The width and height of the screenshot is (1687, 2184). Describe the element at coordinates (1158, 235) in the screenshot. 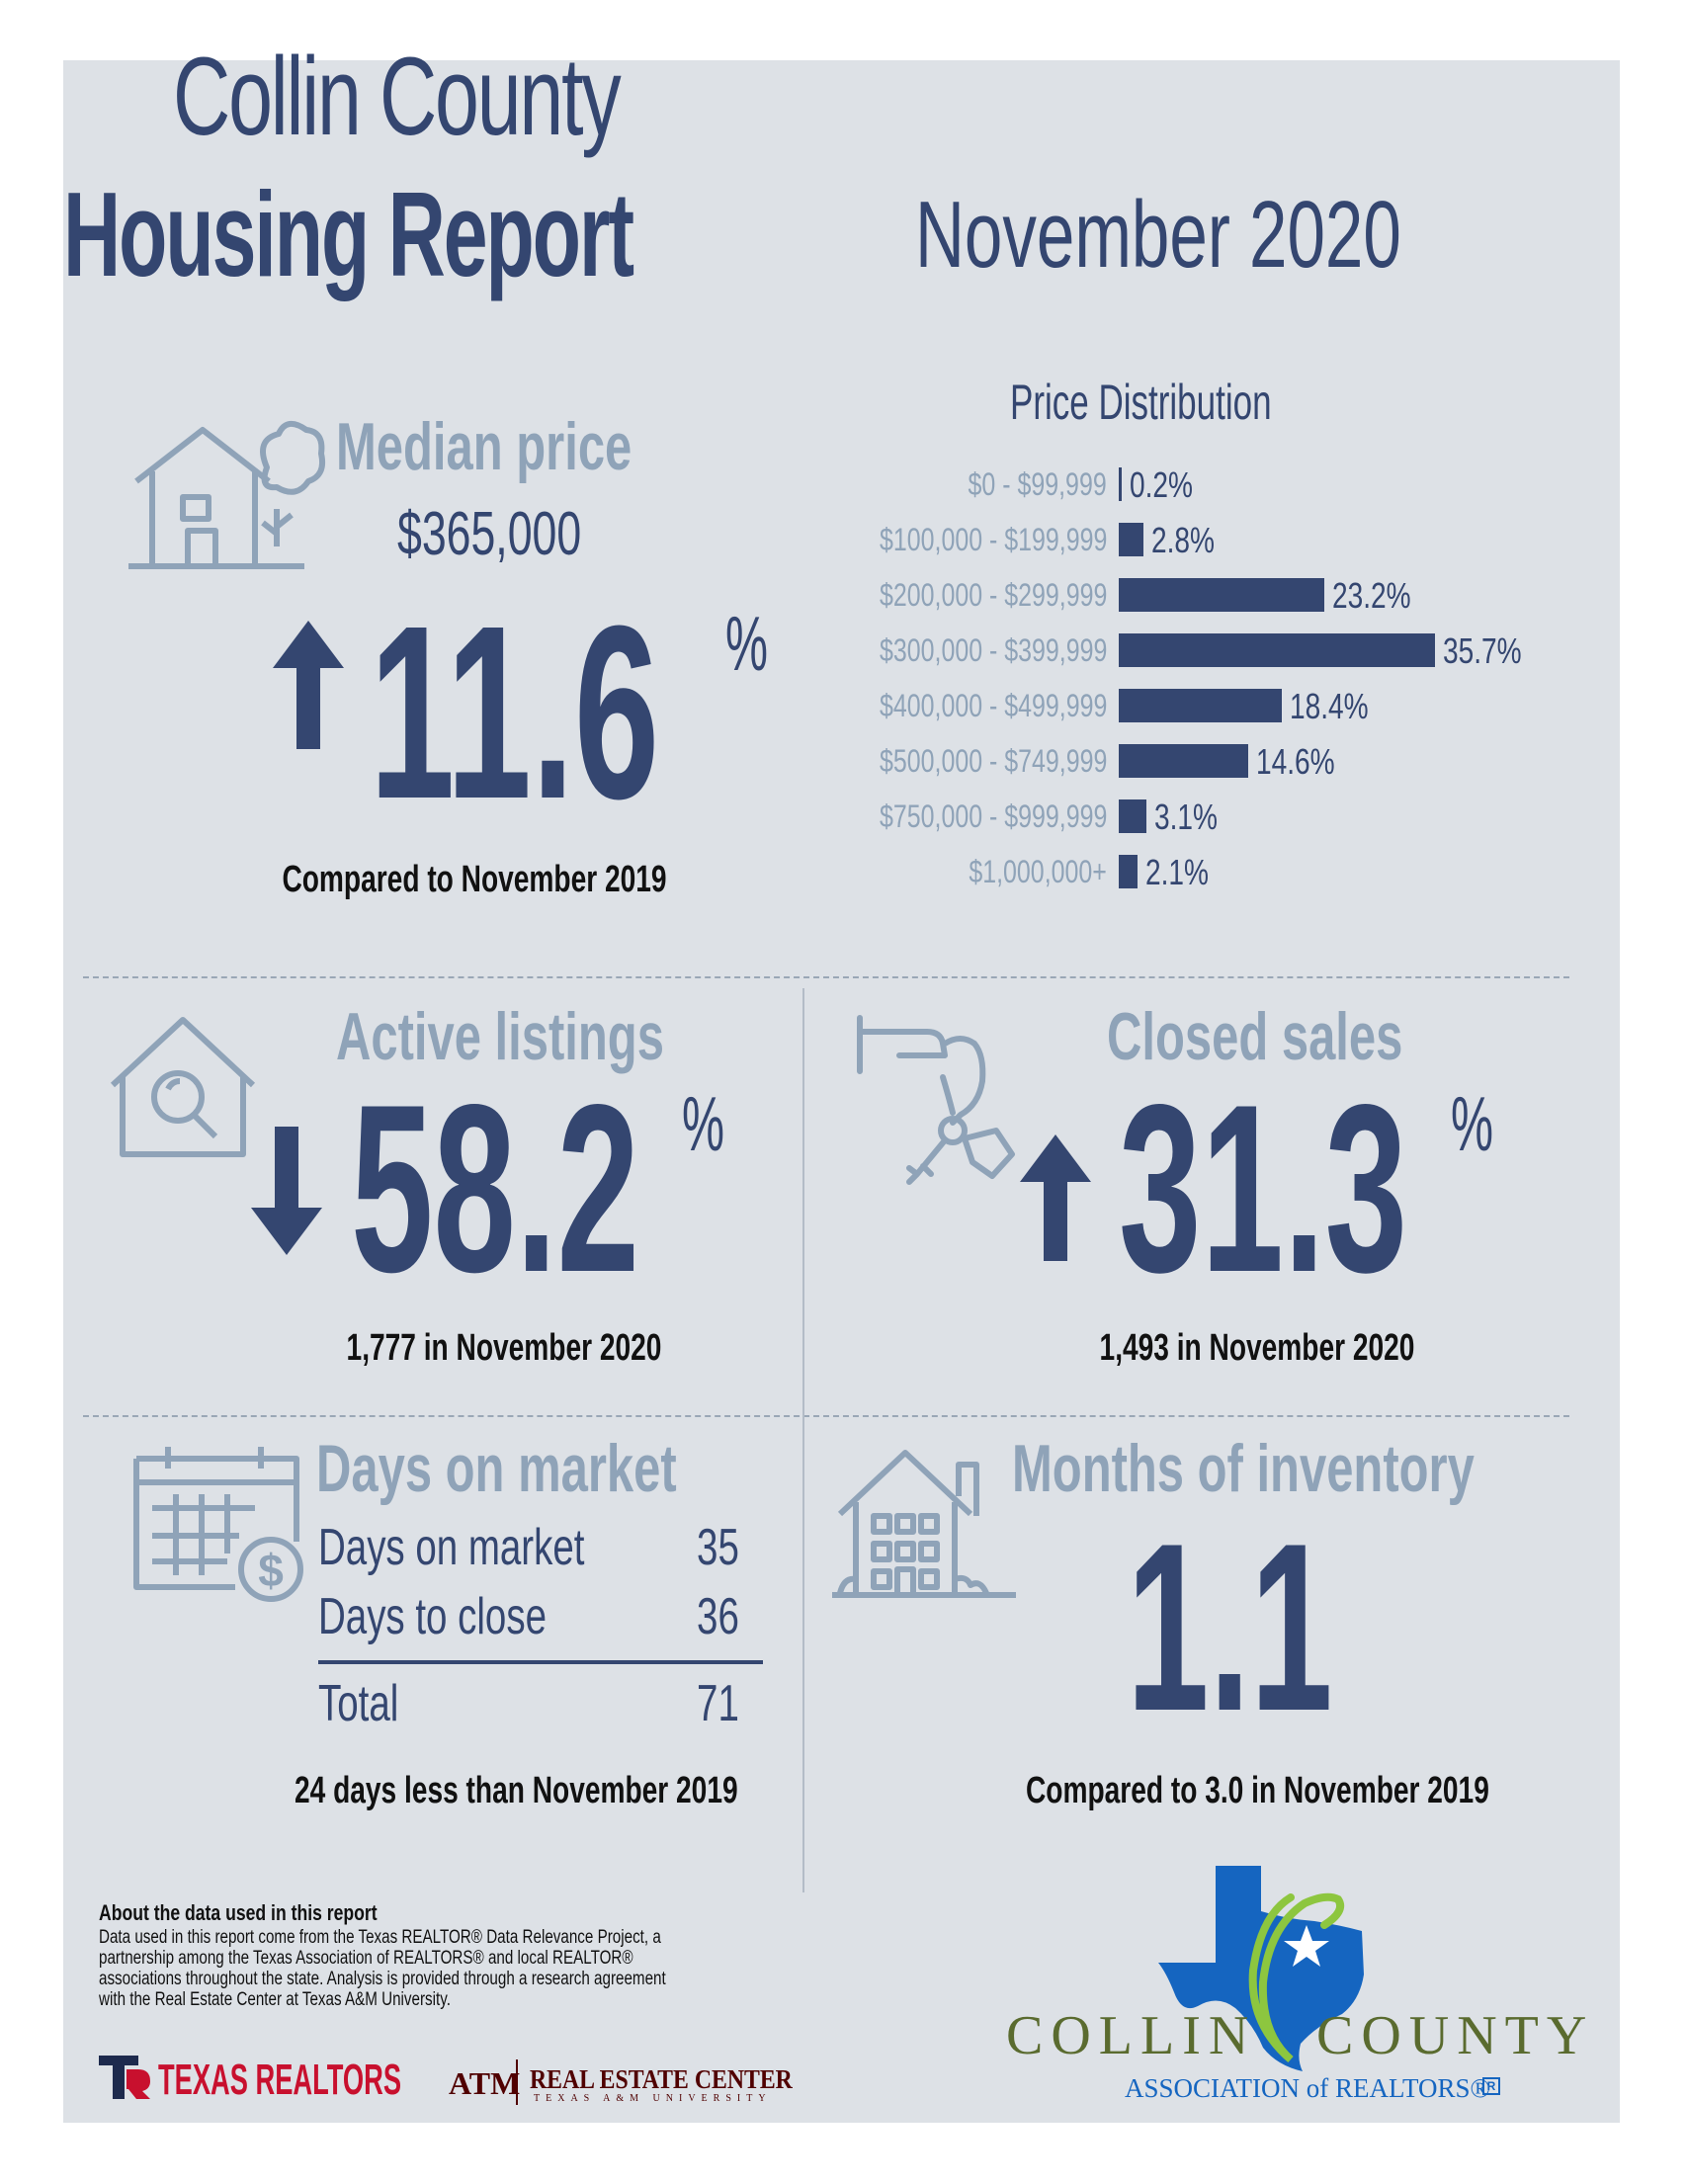

I see `report-month: November 2020` at that location.